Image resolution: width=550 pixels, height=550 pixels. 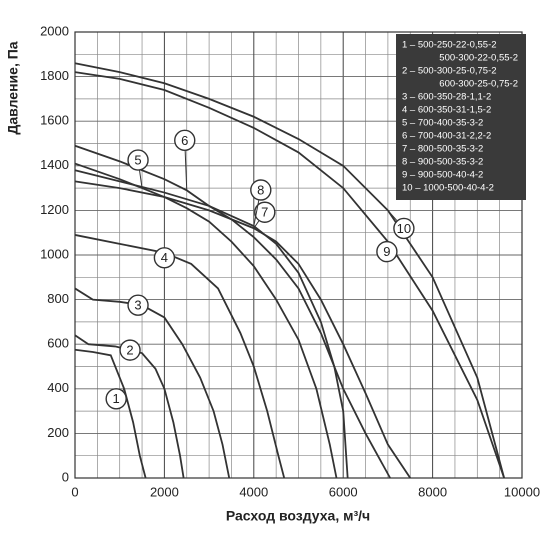 I want to click on legend-entry: 6 – 700-400-31-2,2-2, so click(x=446, y=136).